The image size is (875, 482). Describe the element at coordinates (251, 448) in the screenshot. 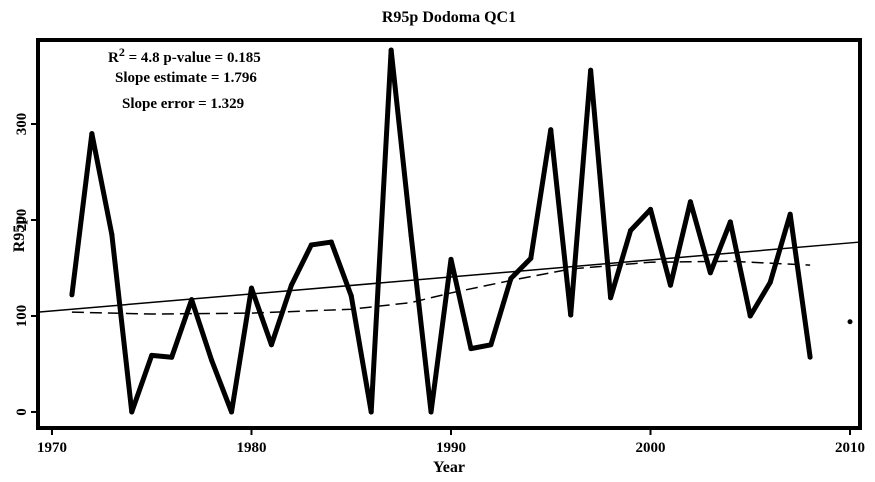

I see `x-tick-label: 1980` at that location.